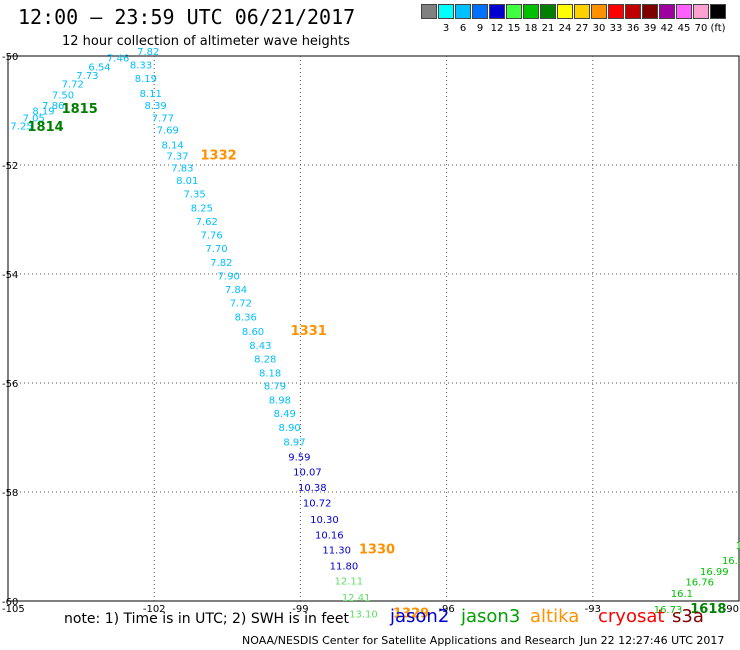 The height and width of the screenshot is (650, 740). Describe the element at coordinates (446, 28) in the screenshot. I see `legend-label: 3` at that location.